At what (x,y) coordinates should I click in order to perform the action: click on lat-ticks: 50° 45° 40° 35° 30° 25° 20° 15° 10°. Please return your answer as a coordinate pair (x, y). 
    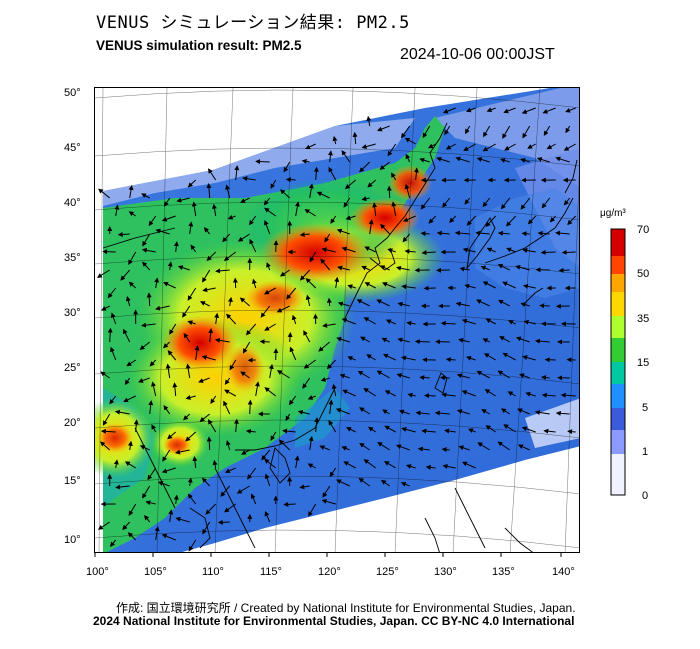
    Looking at the image, I should click on (72, 316).